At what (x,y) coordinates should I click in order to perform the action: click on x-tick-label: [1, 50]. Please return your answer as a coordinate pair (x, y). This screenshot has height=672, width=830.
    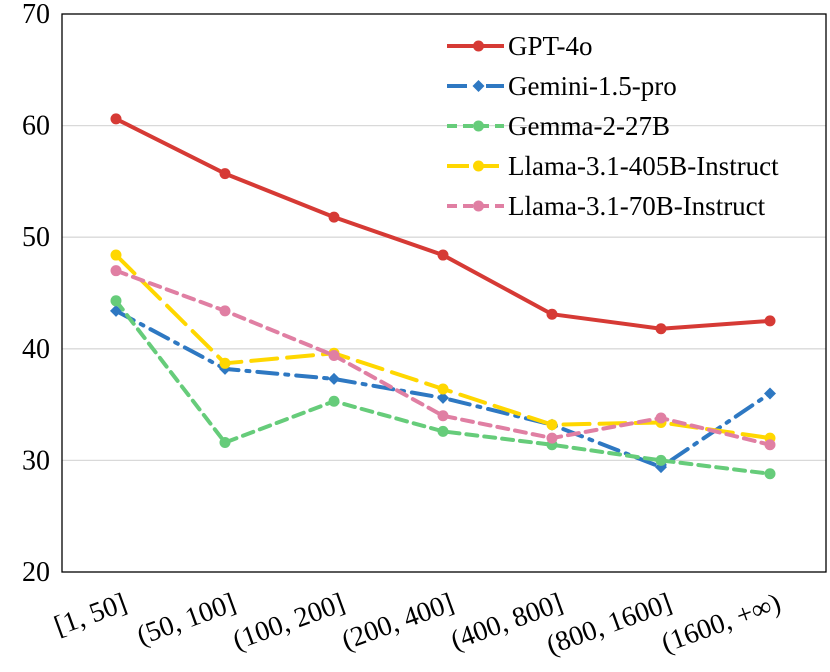
    Looking at the image, I should click on (90, 614).